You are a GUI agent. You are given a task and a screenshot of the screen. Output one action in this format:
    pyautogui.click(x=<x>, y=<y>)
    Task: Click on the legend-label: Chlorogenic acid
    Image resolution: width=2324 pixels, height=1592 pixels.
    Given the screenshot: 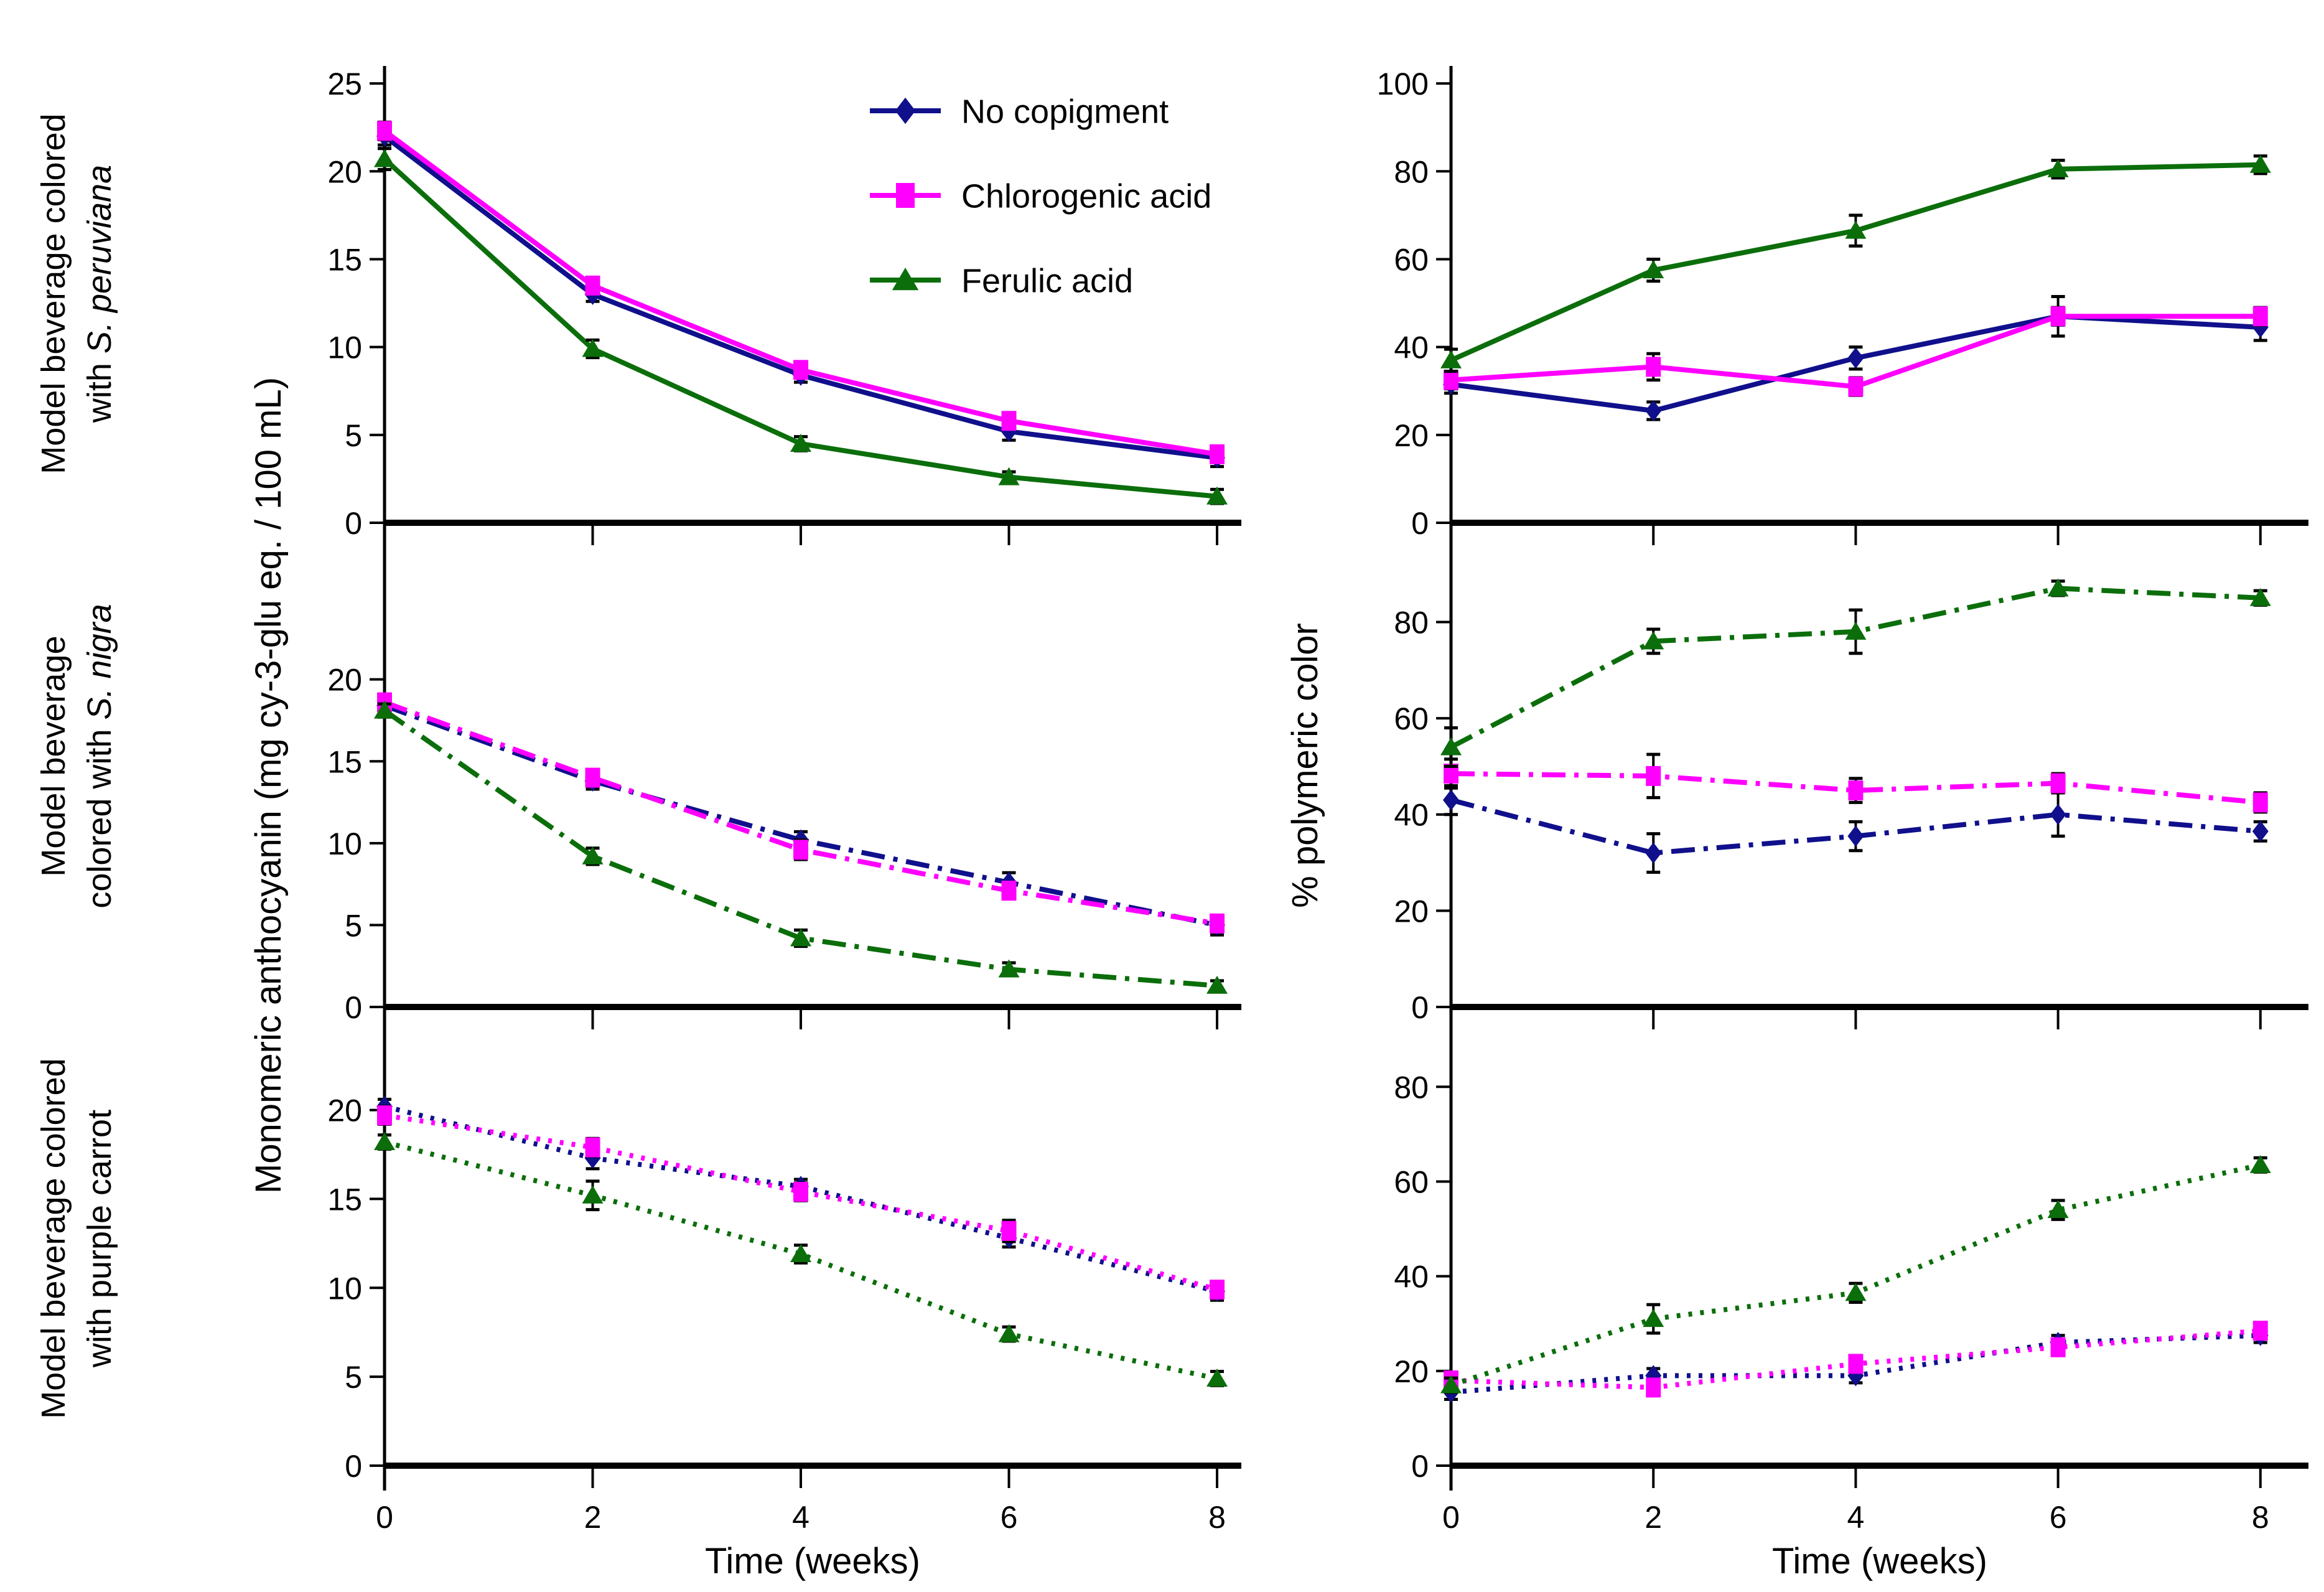 What is the action you would take?
    pyautogui.click(x=1086, y=196)
    